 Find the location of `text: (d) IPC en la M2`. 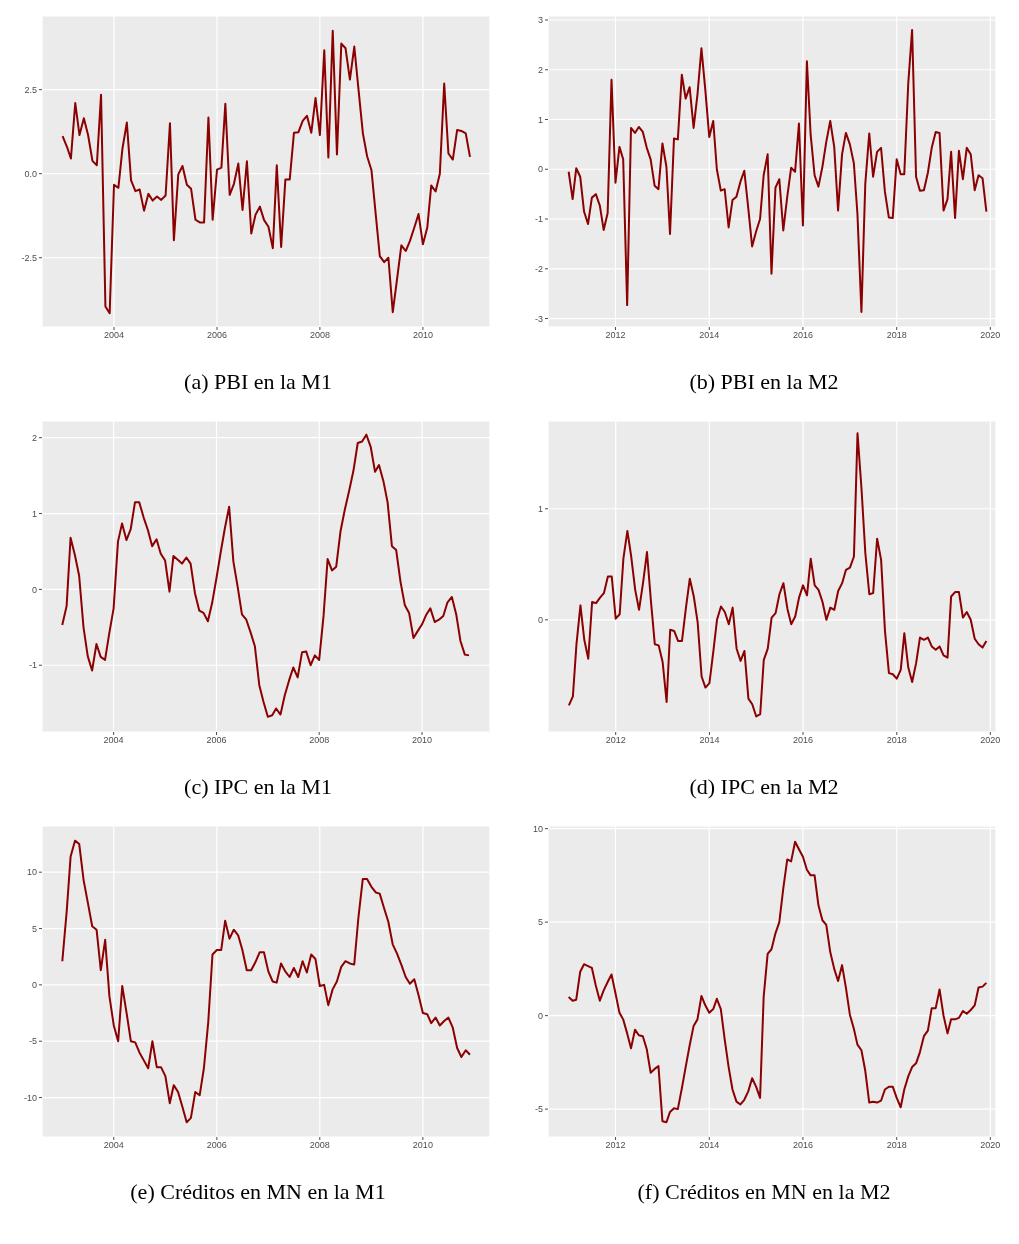

text: (d) IPC en la M2 is located at coordinates (764, 787).